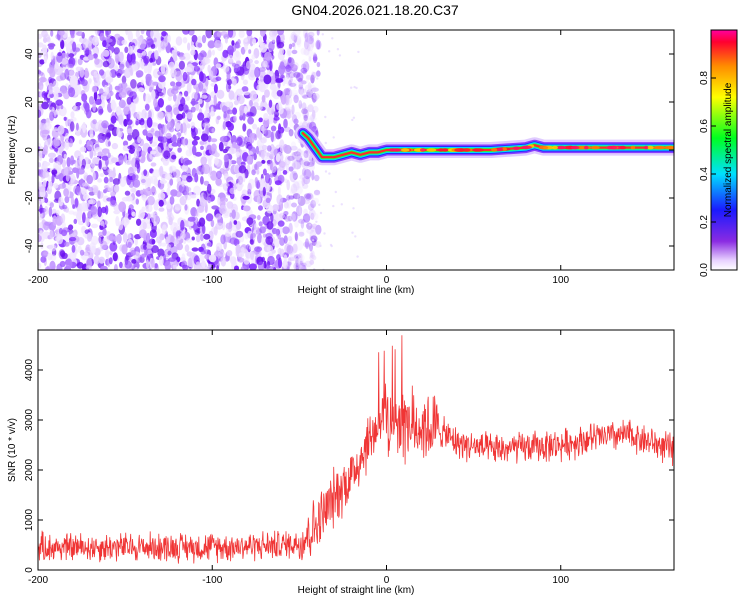  I want to click on spectrogram-ridge, so click(484, 145).